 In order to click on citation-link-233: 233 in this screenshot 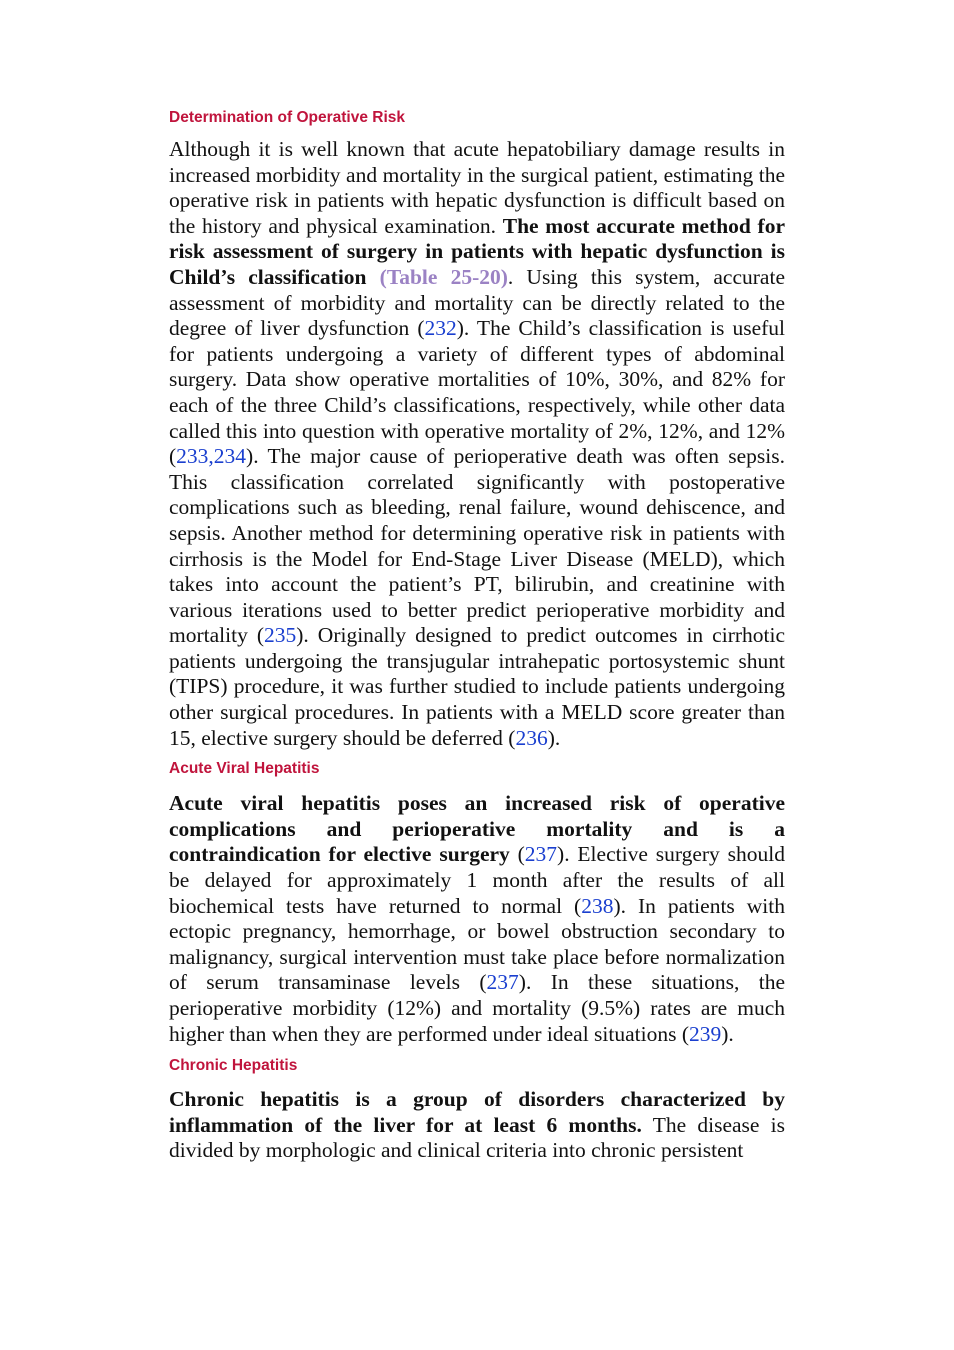, I will do `click(192, 456)`.